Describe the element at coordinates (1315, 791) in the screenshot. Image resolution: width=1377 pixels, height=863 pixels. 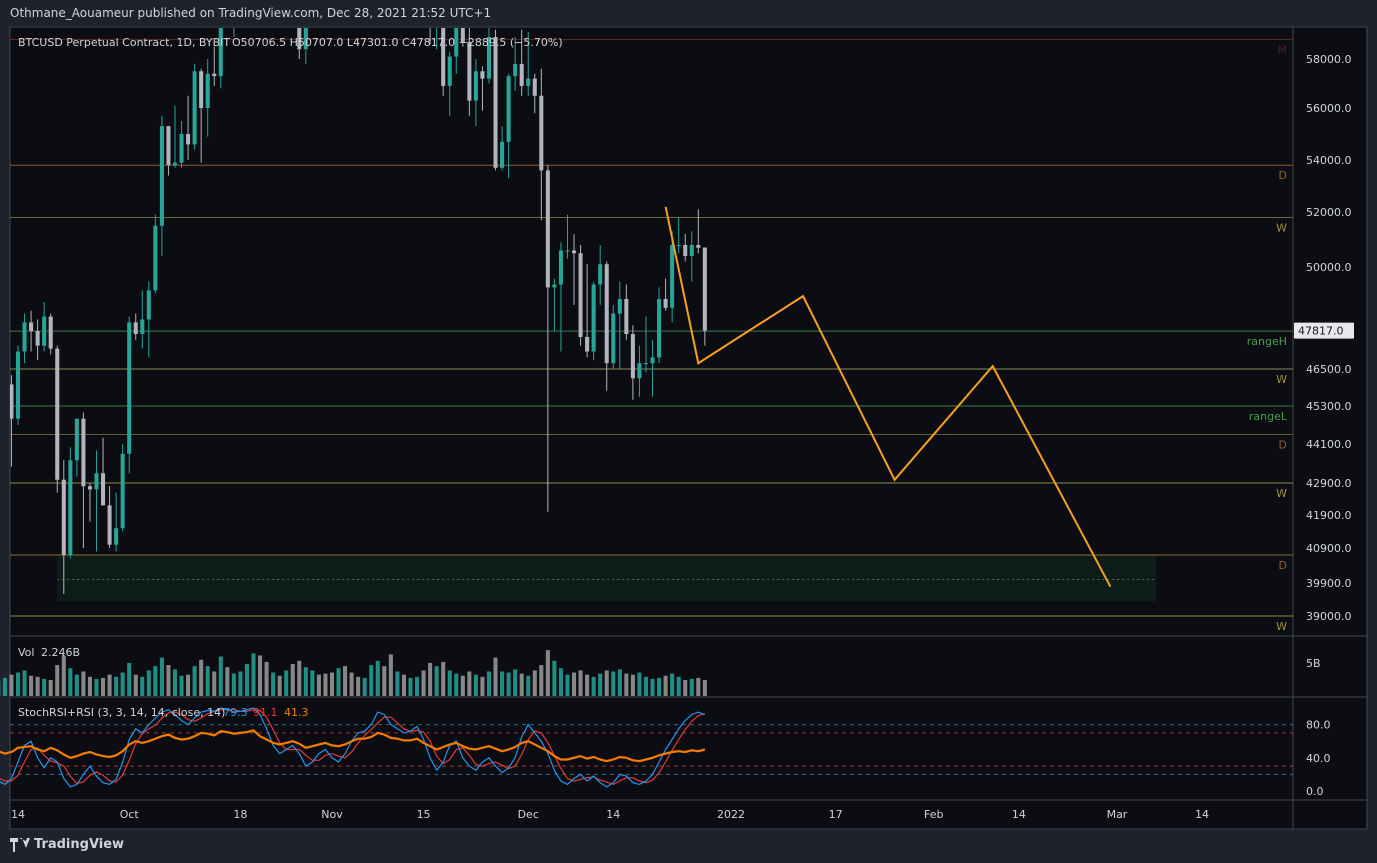
I see `osc-tick-label: 0.0` at that location.